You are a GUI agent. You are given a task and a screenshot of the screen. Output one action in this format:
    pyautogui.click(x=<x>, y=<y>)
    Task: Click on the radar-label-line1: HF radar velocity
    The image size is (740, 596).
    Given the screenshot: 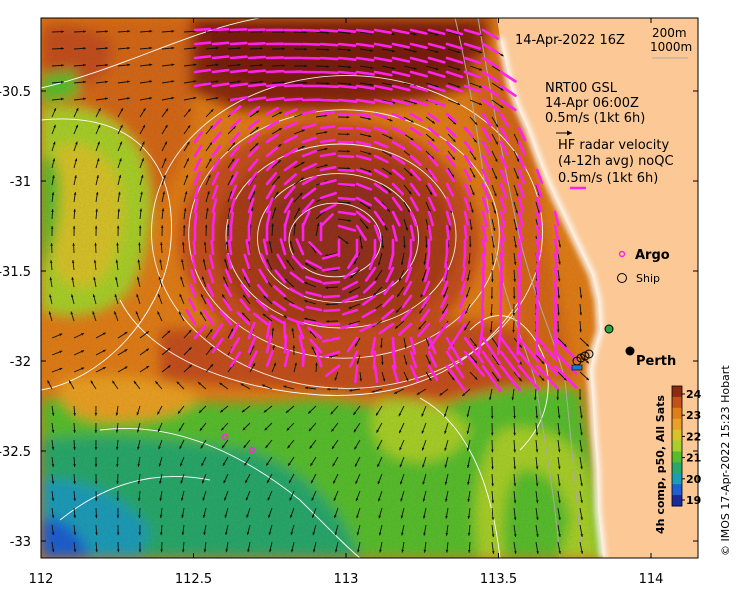 What is the action you would take?
    pyautogui.click(x=614, y=145)
    